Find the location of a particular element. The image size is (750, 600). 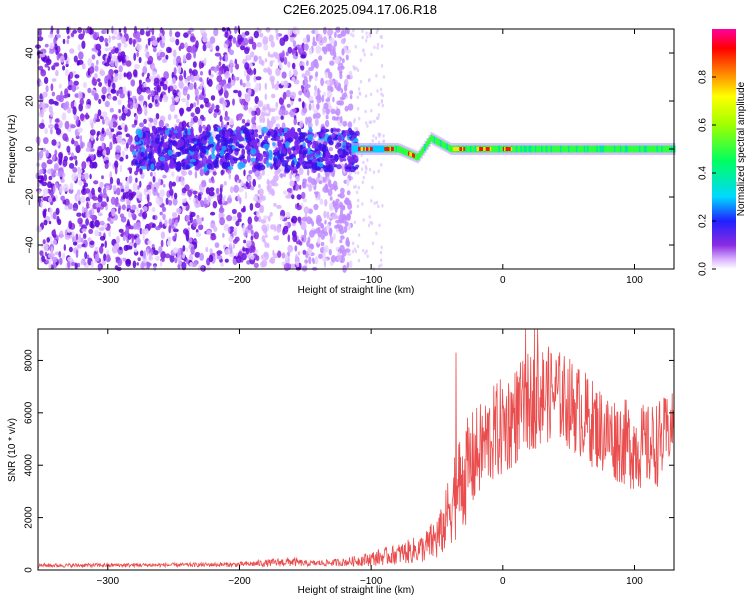

colorbar-tick-label: 0.8 is located at coordinates (703, 77).